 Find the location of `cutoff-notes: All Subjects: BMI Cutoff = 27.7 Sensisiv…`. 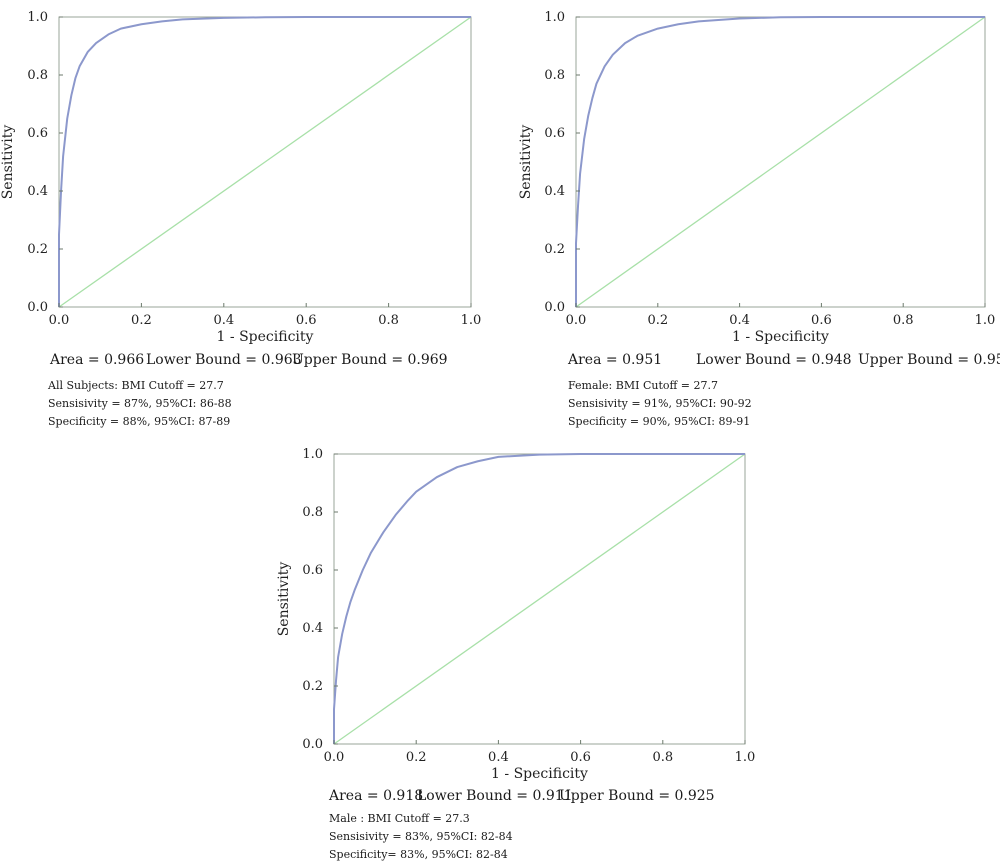

cutoff-notes: All Subjects: BMI Cutoff = 27.7 Sensisiv… is located at coordinates (140, 404).